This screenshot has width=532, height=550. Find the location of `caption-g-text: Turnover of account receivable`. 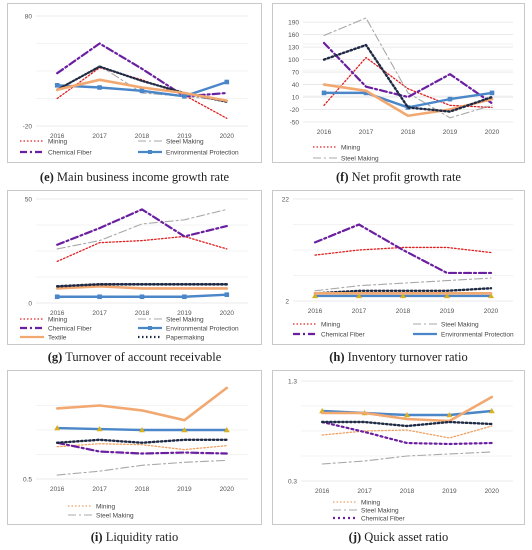

caption-g-text: Turnover of account receivable is located at coordinates (143, 357).